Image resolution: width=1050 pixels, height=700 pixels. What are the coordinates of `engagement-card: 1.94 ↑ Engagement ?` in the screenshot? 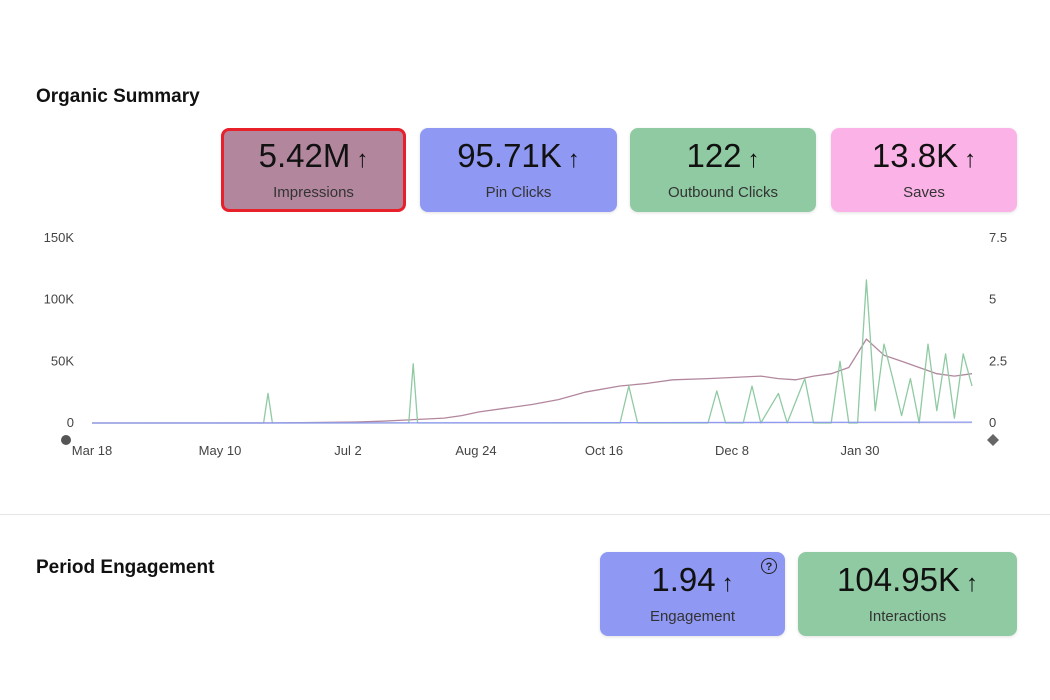 It's located at (692, 594).